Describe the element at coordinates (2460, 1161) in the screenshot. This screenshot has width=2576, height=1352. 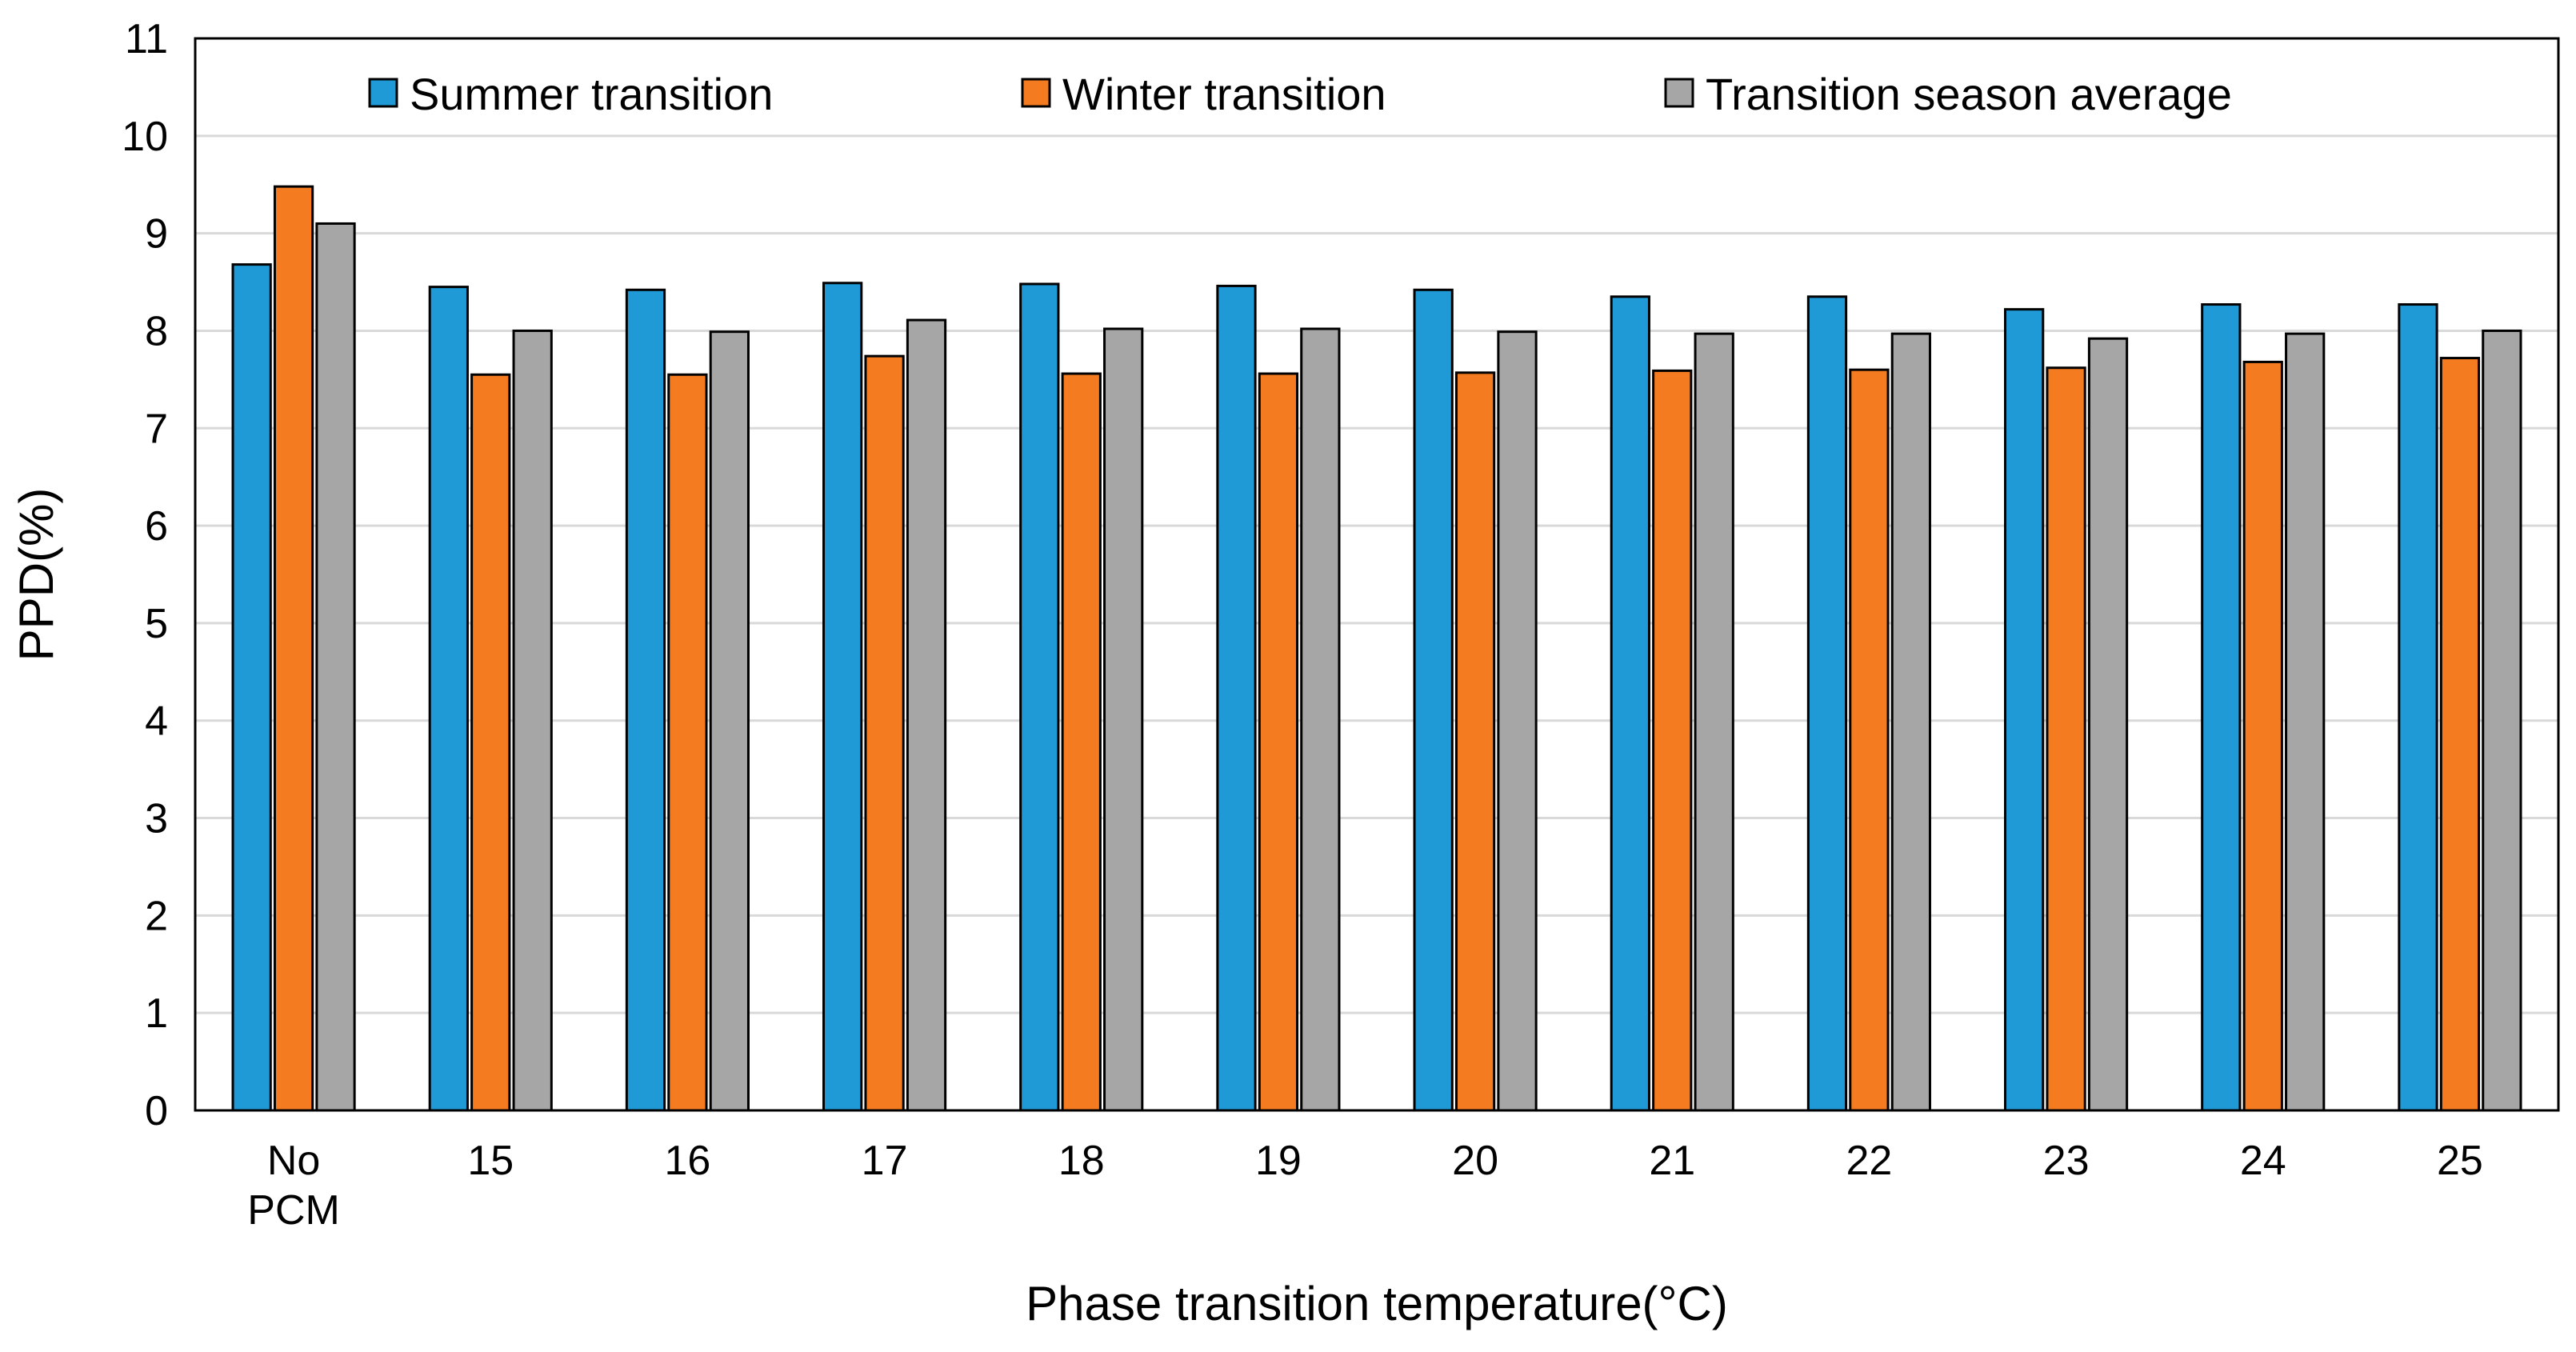
I see `x-tick-label: 25` at that location.